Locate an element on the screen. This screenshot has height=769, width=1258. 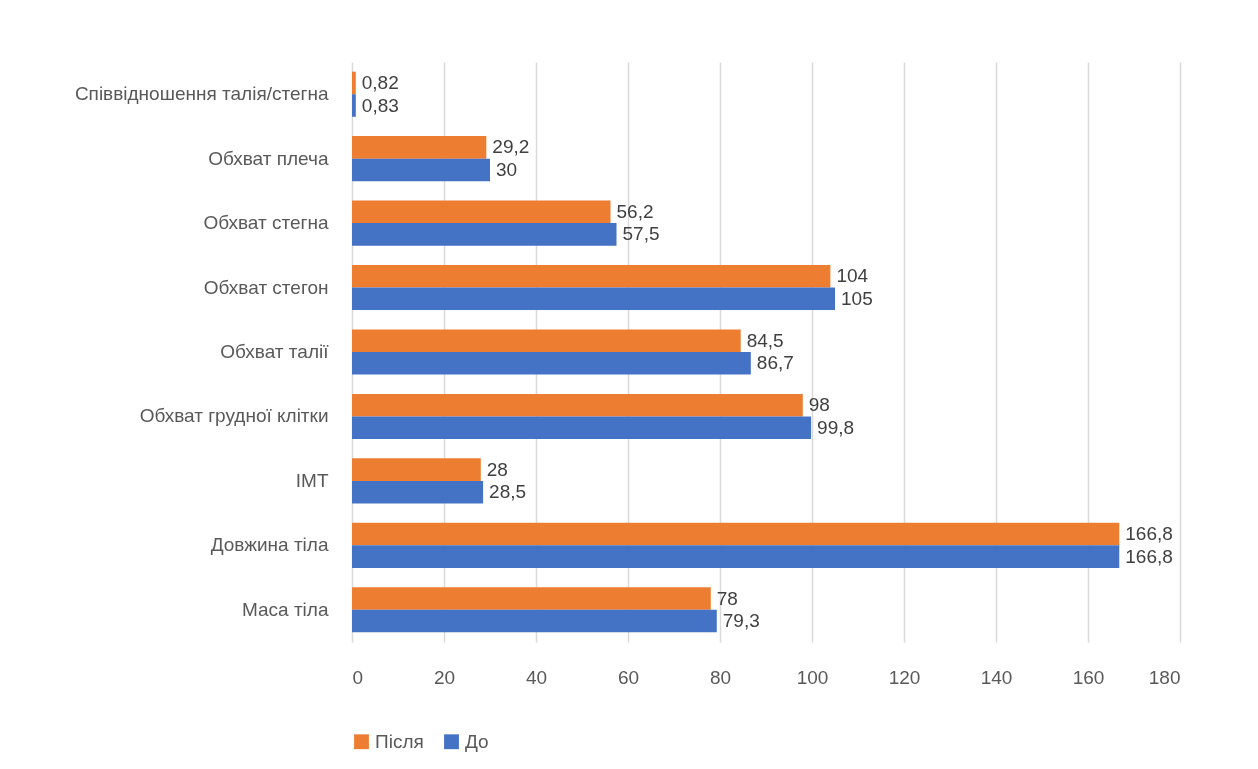
x-tick-label: 180 is located at coordinates (1164, 677).